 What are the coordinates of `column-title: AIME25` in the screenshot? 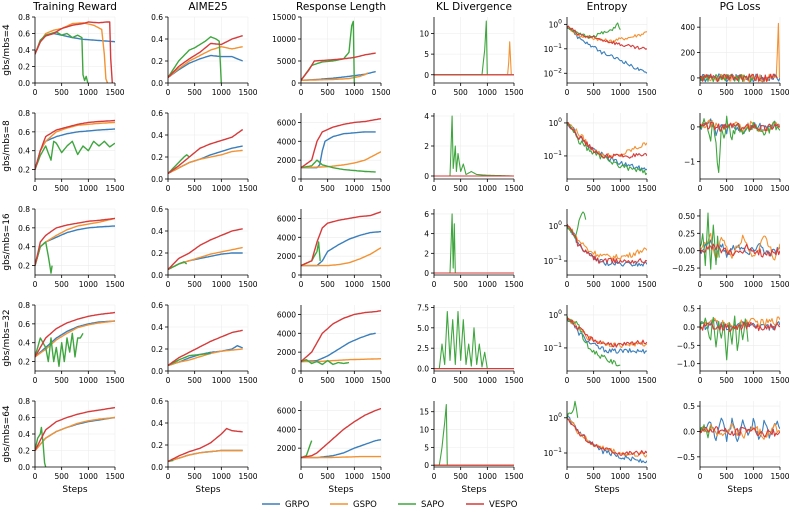 It's located at (207, 7).